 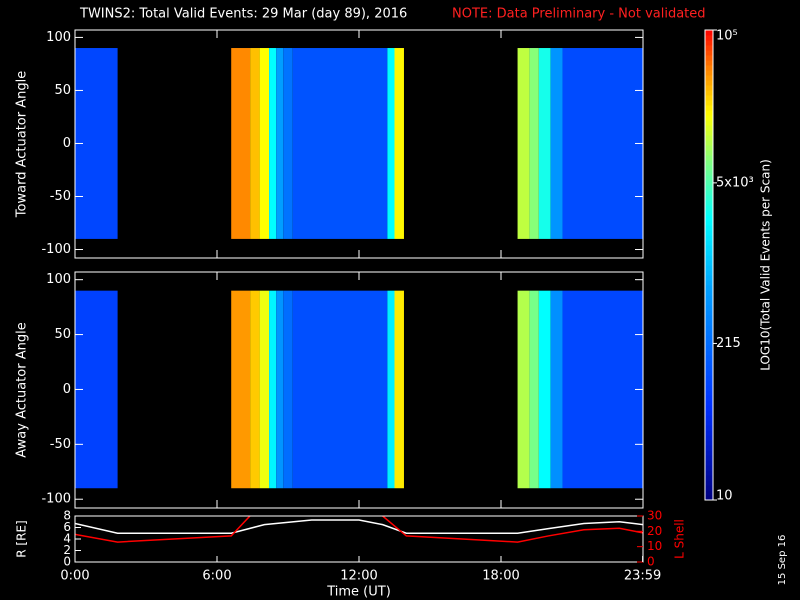 I want to click on colorbar-tick-label: 5x10³, so click(x=735, y=182).